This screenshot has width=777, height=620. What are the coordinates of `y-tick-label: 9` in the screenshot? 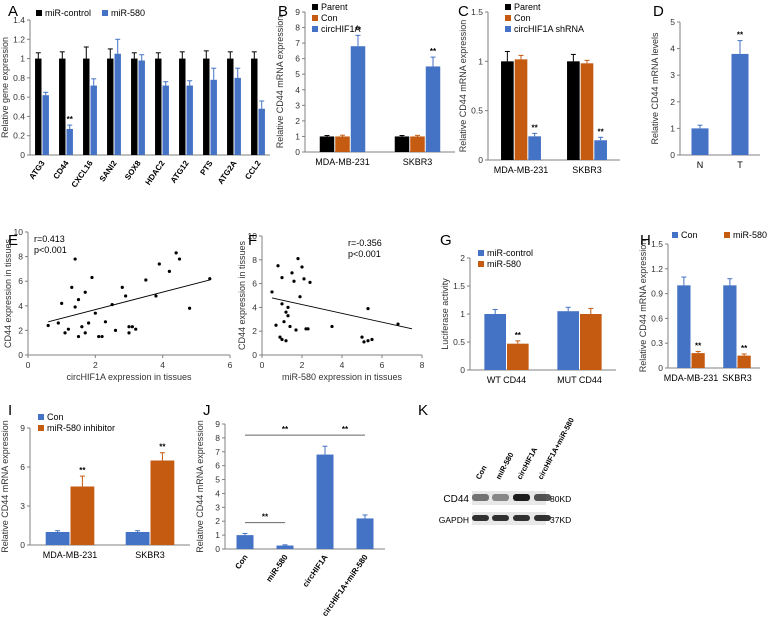 It's located at (297, 12).